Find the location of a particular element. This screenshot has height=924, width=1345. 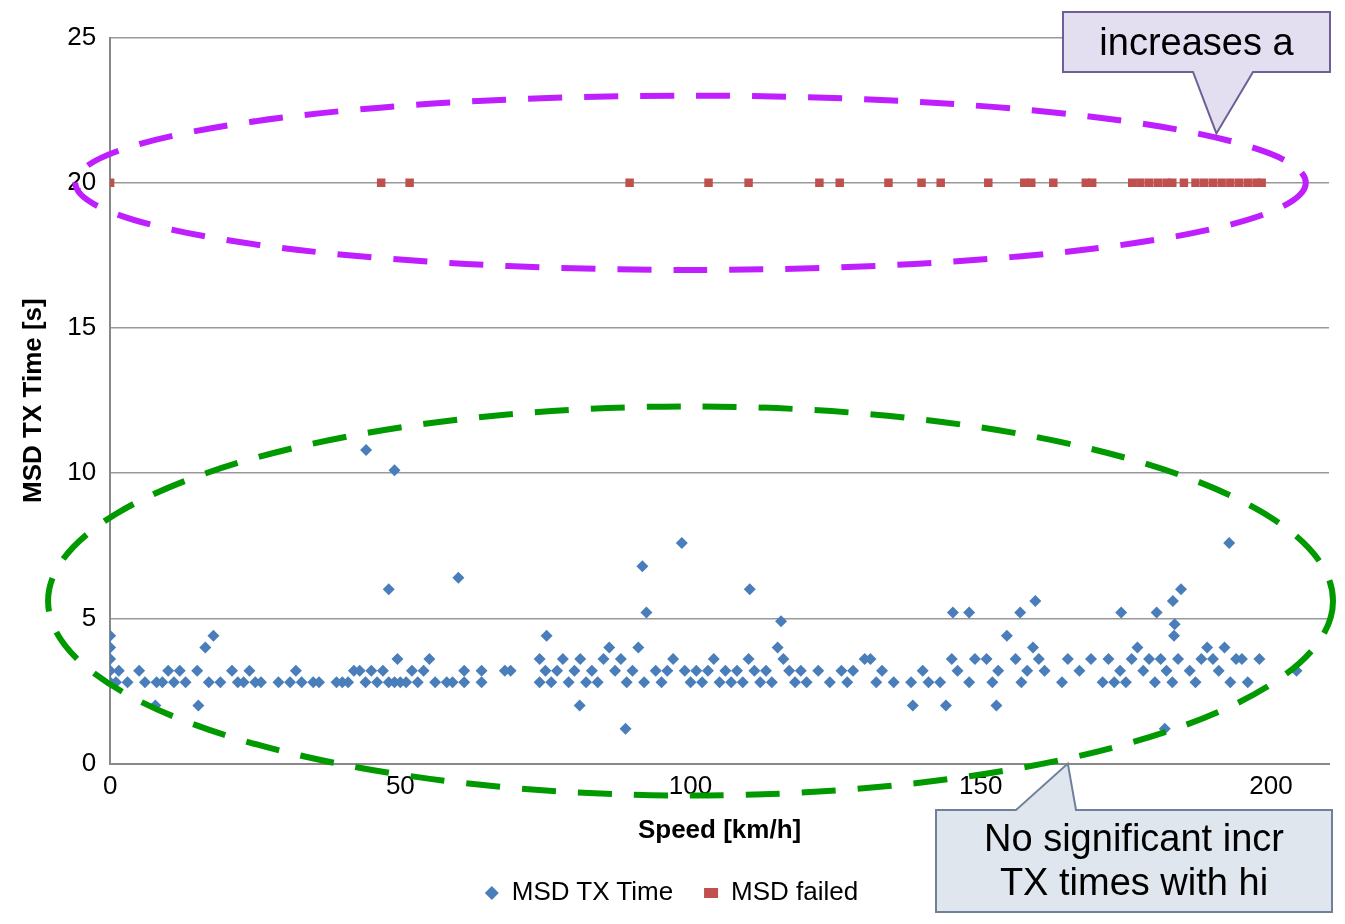

y-axis-title: MSD TX Time [s] is located at coordinates (31, 400).